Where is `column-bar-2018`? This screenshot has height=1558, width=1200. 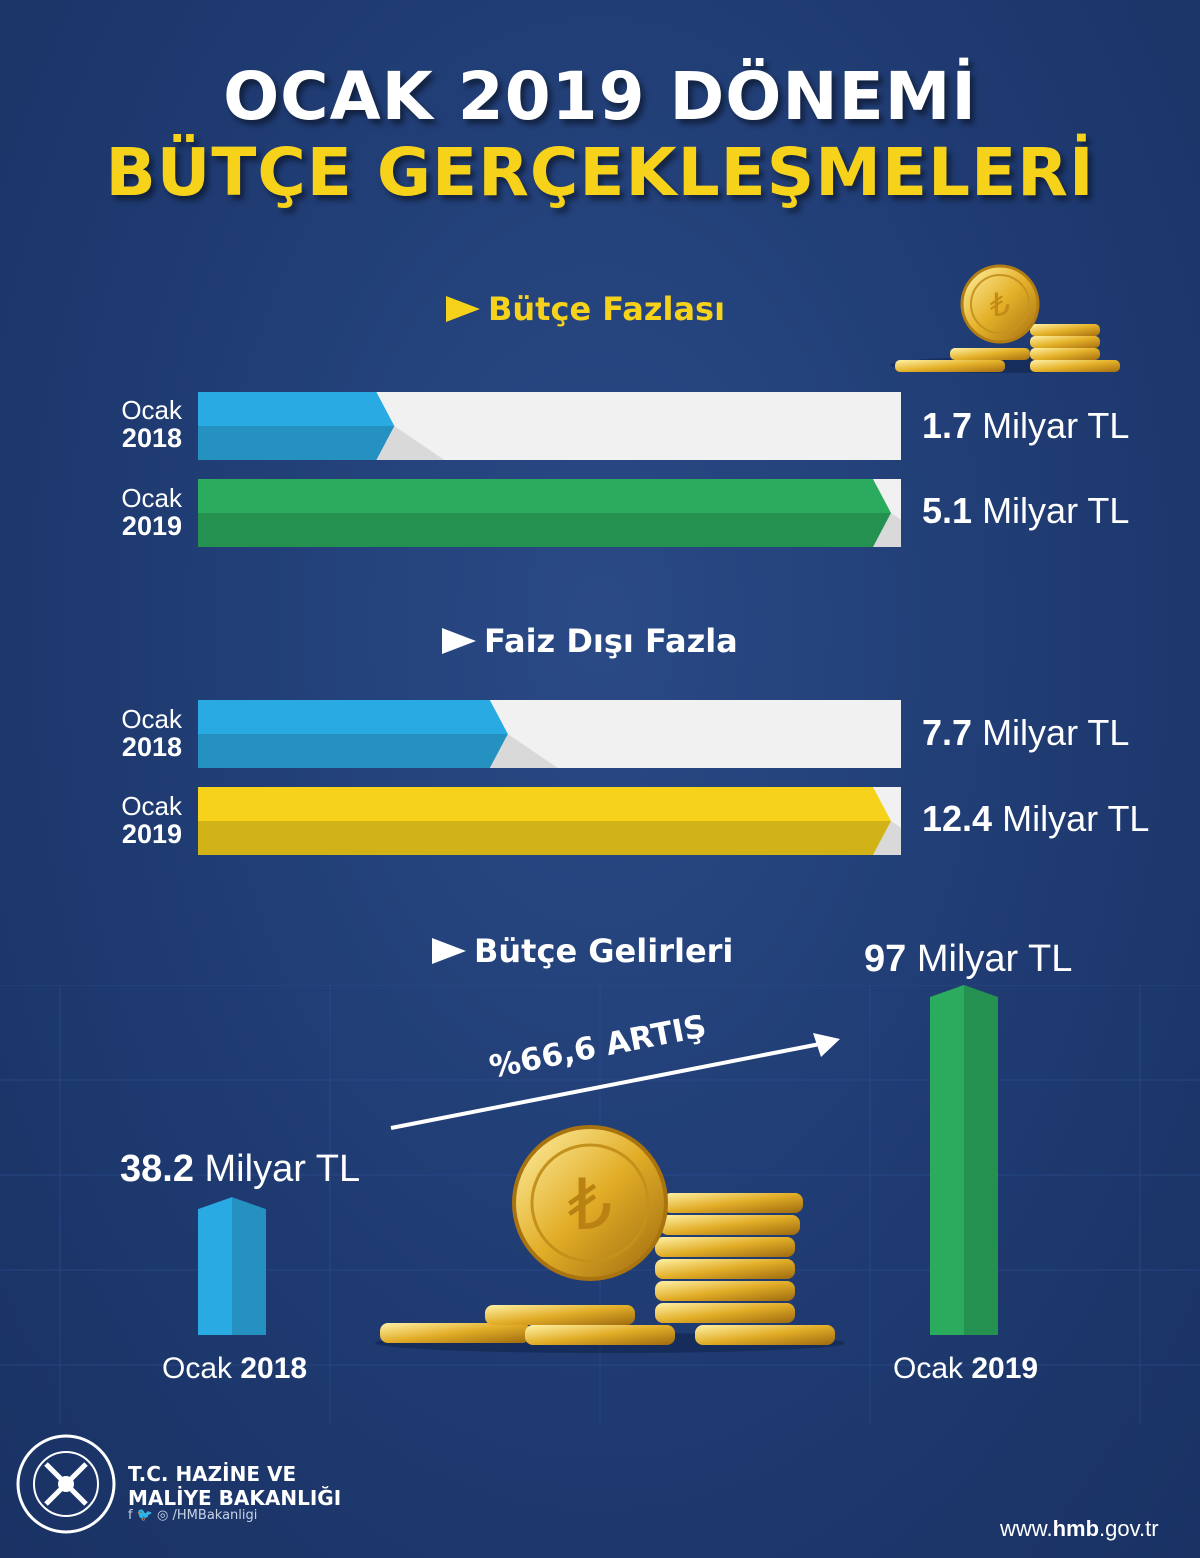 column-bar-2018 is located at coordinates (232, 1266).